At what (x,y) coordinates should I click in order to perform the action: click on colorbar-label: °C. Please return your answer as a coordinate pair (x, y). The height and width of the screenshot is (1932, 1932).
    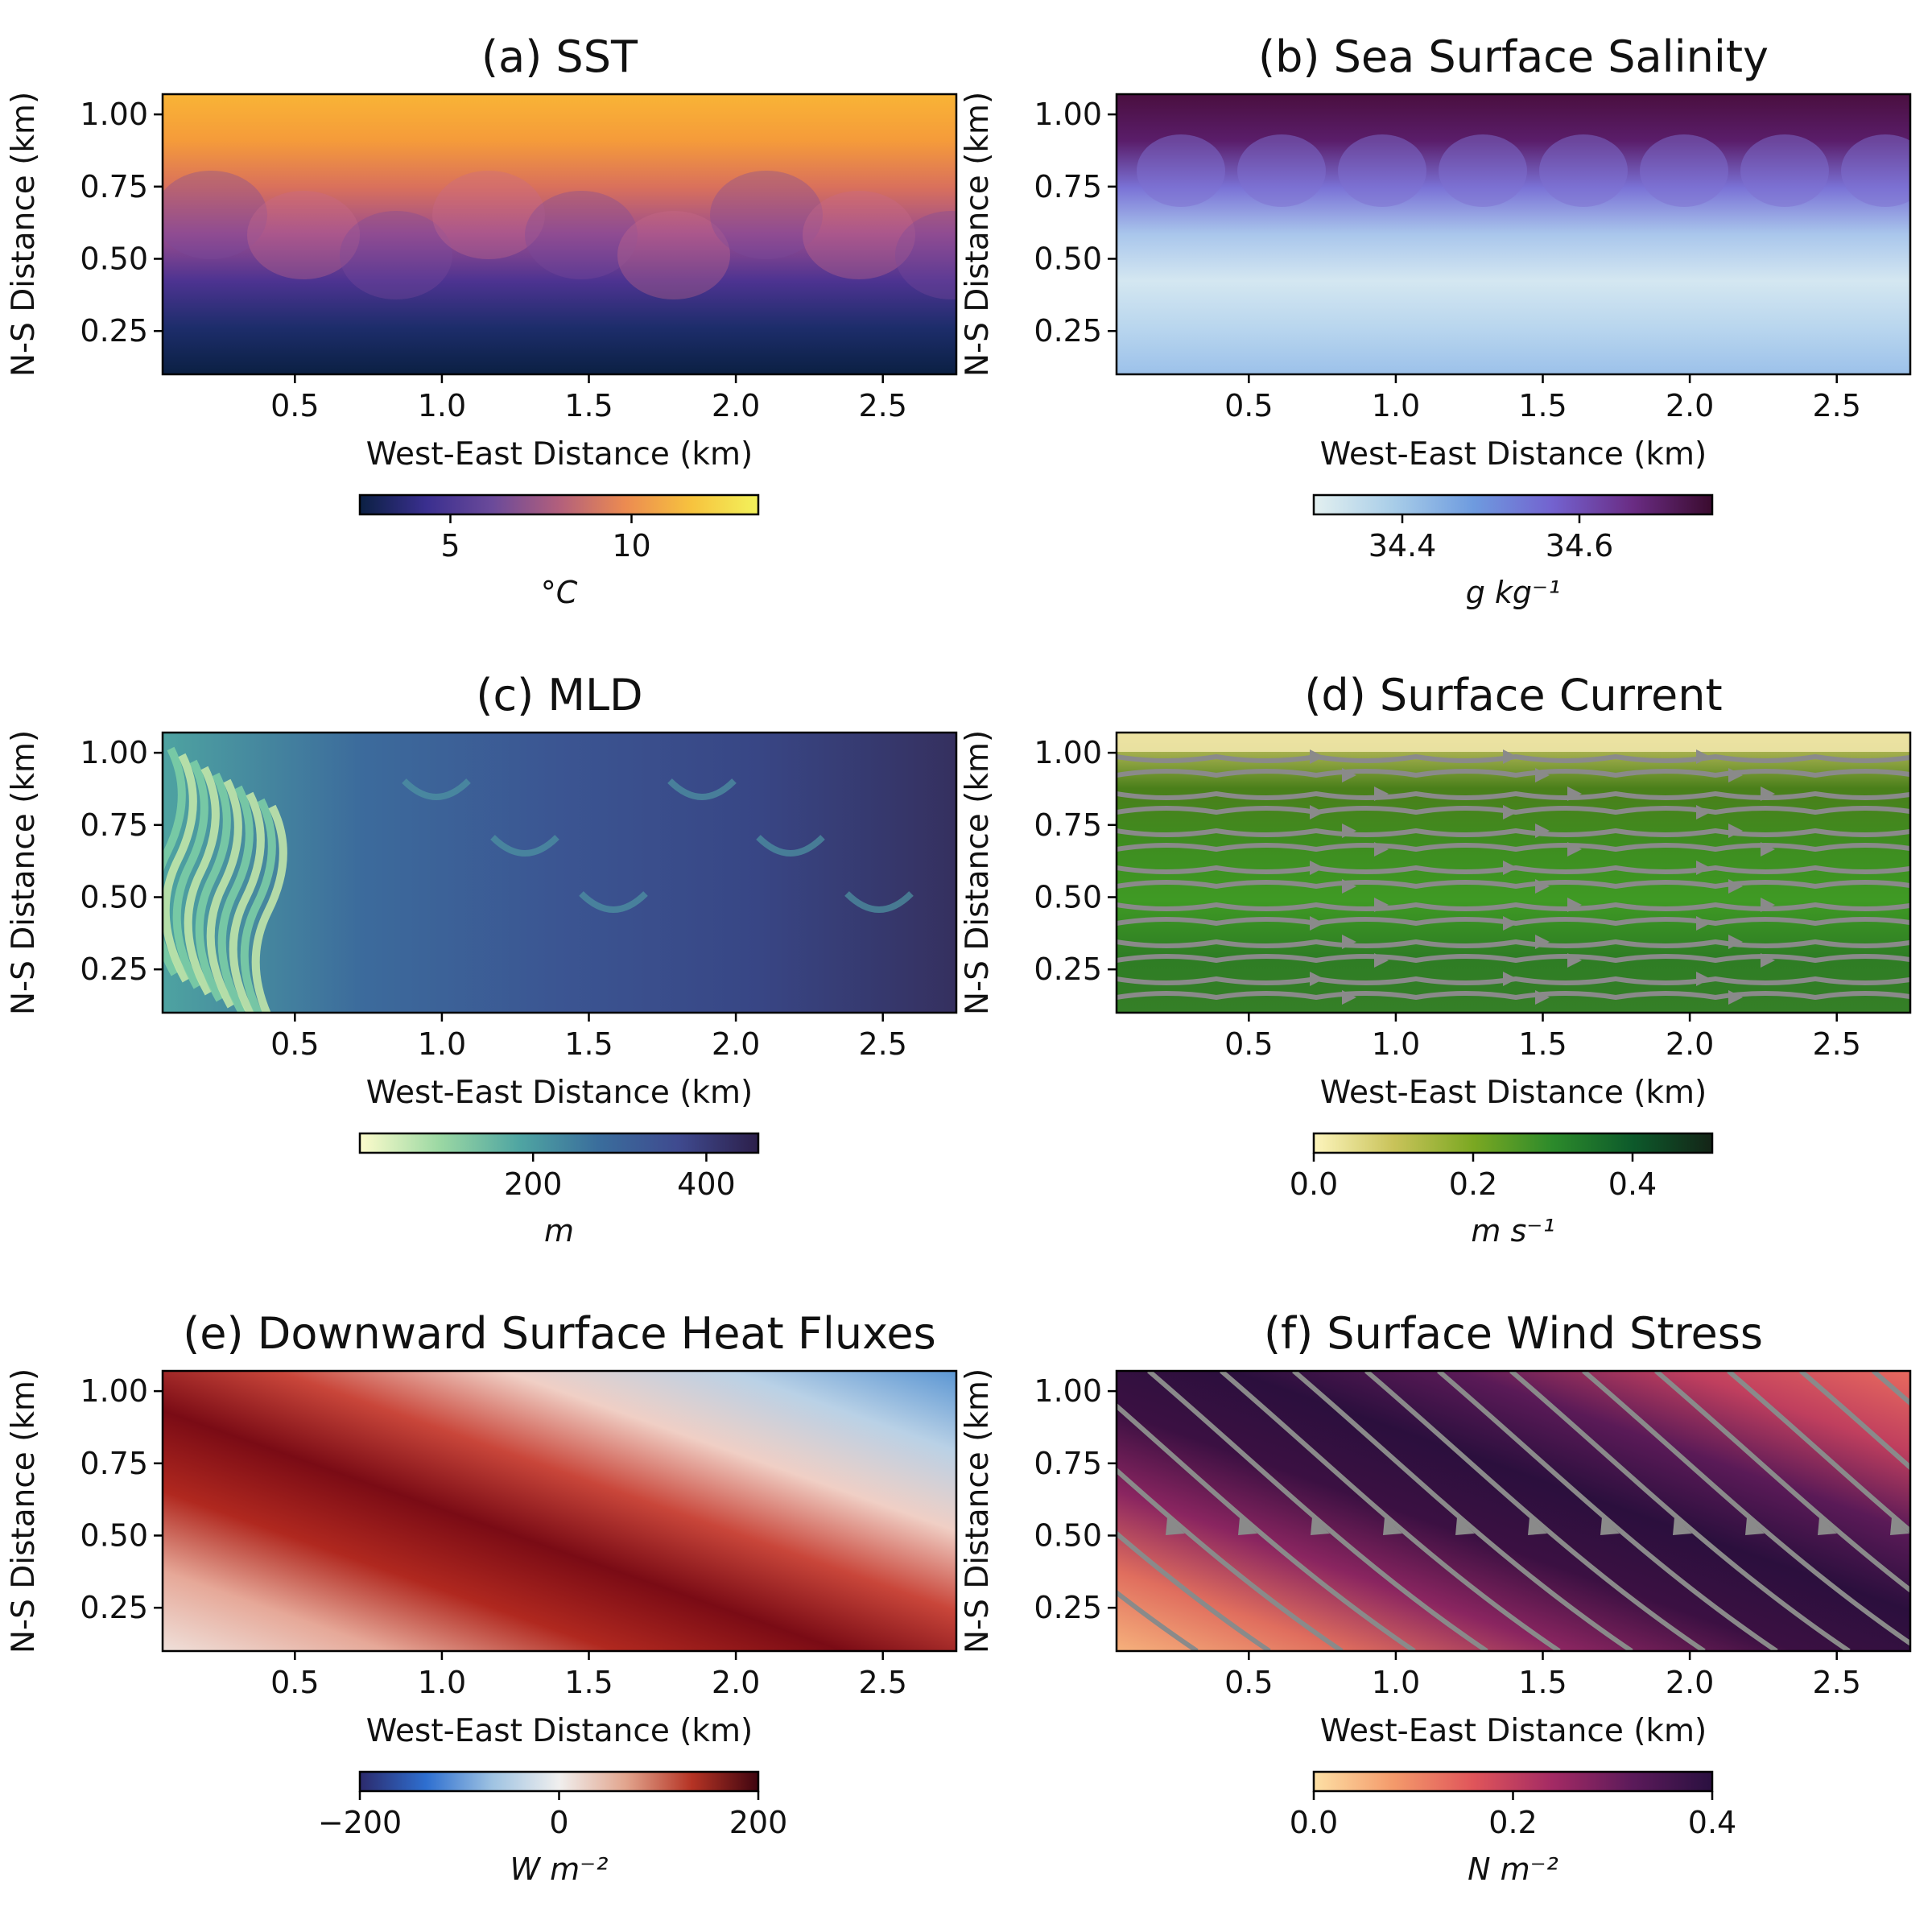
    Looking at the image, I should click on (559, 592).